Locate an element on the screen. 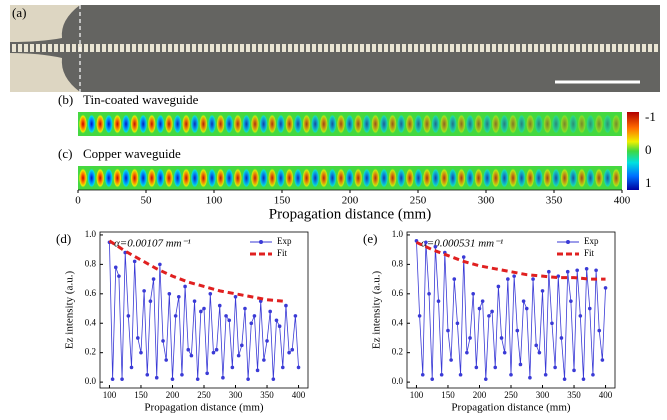  y-axis-label: Ez intensity (a.u.) is located at coordinates (377, 310).